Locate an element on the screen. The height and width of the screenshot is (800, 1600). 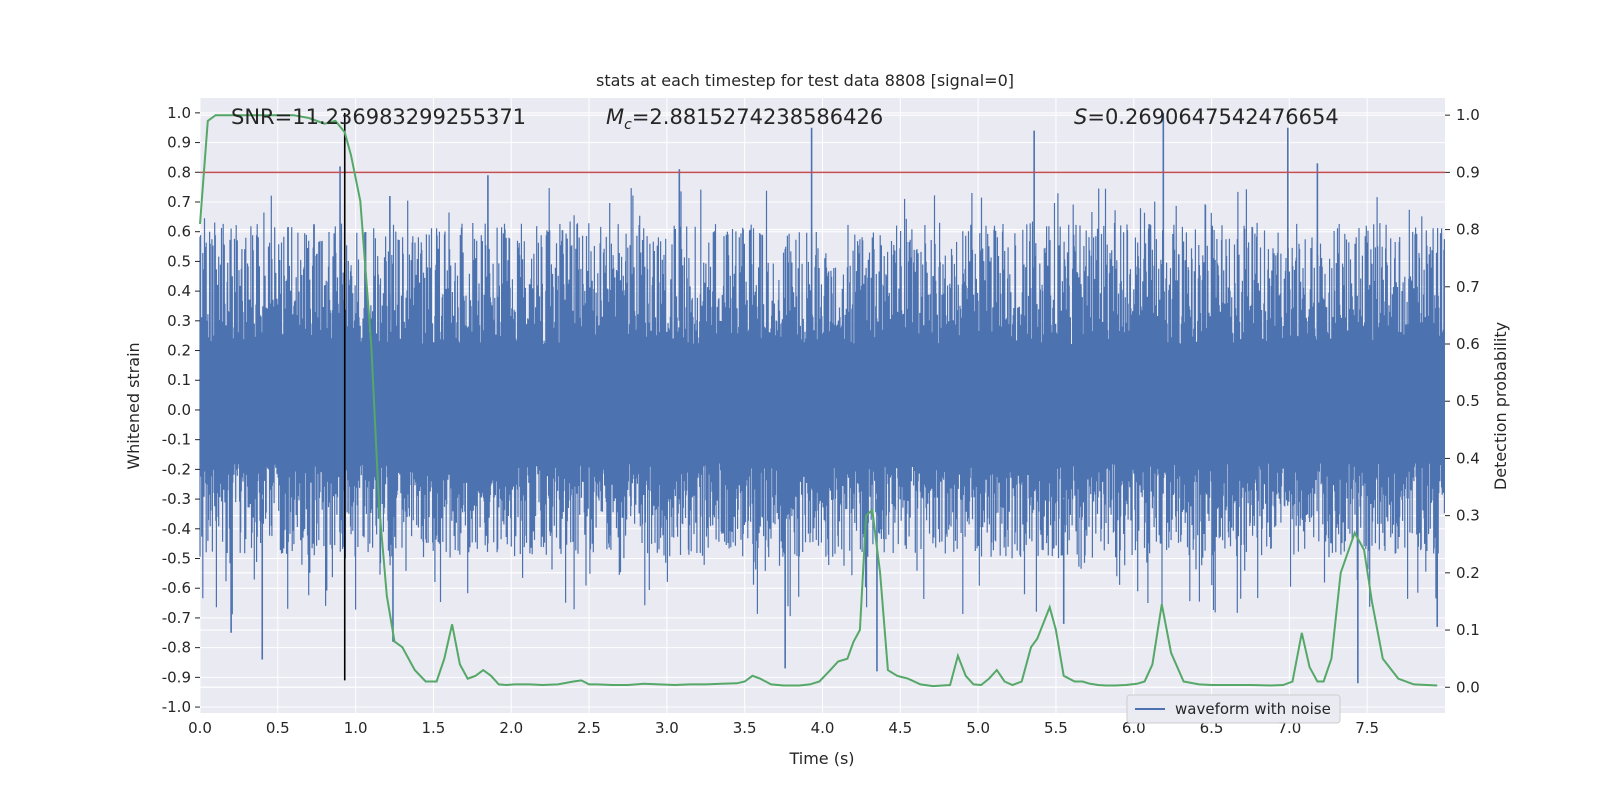
legend-box is located at coordinates (1233, 709).